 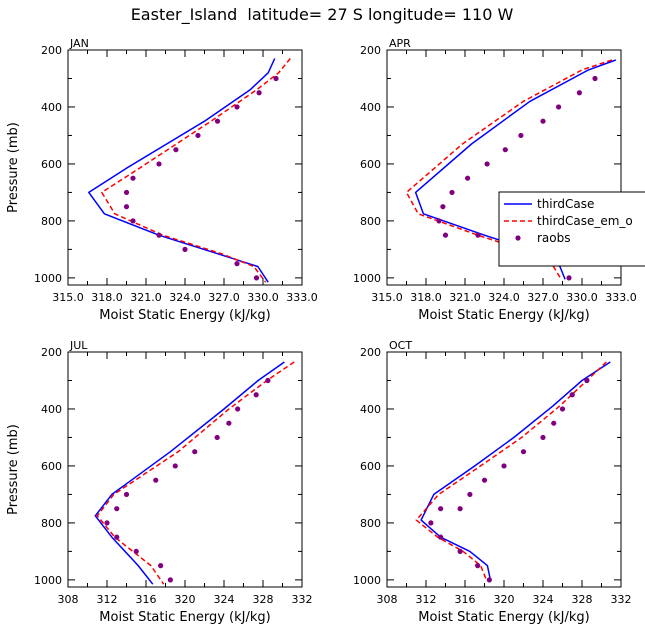 I want to click on x-tick-label: 312, so click(x=426, y=599).